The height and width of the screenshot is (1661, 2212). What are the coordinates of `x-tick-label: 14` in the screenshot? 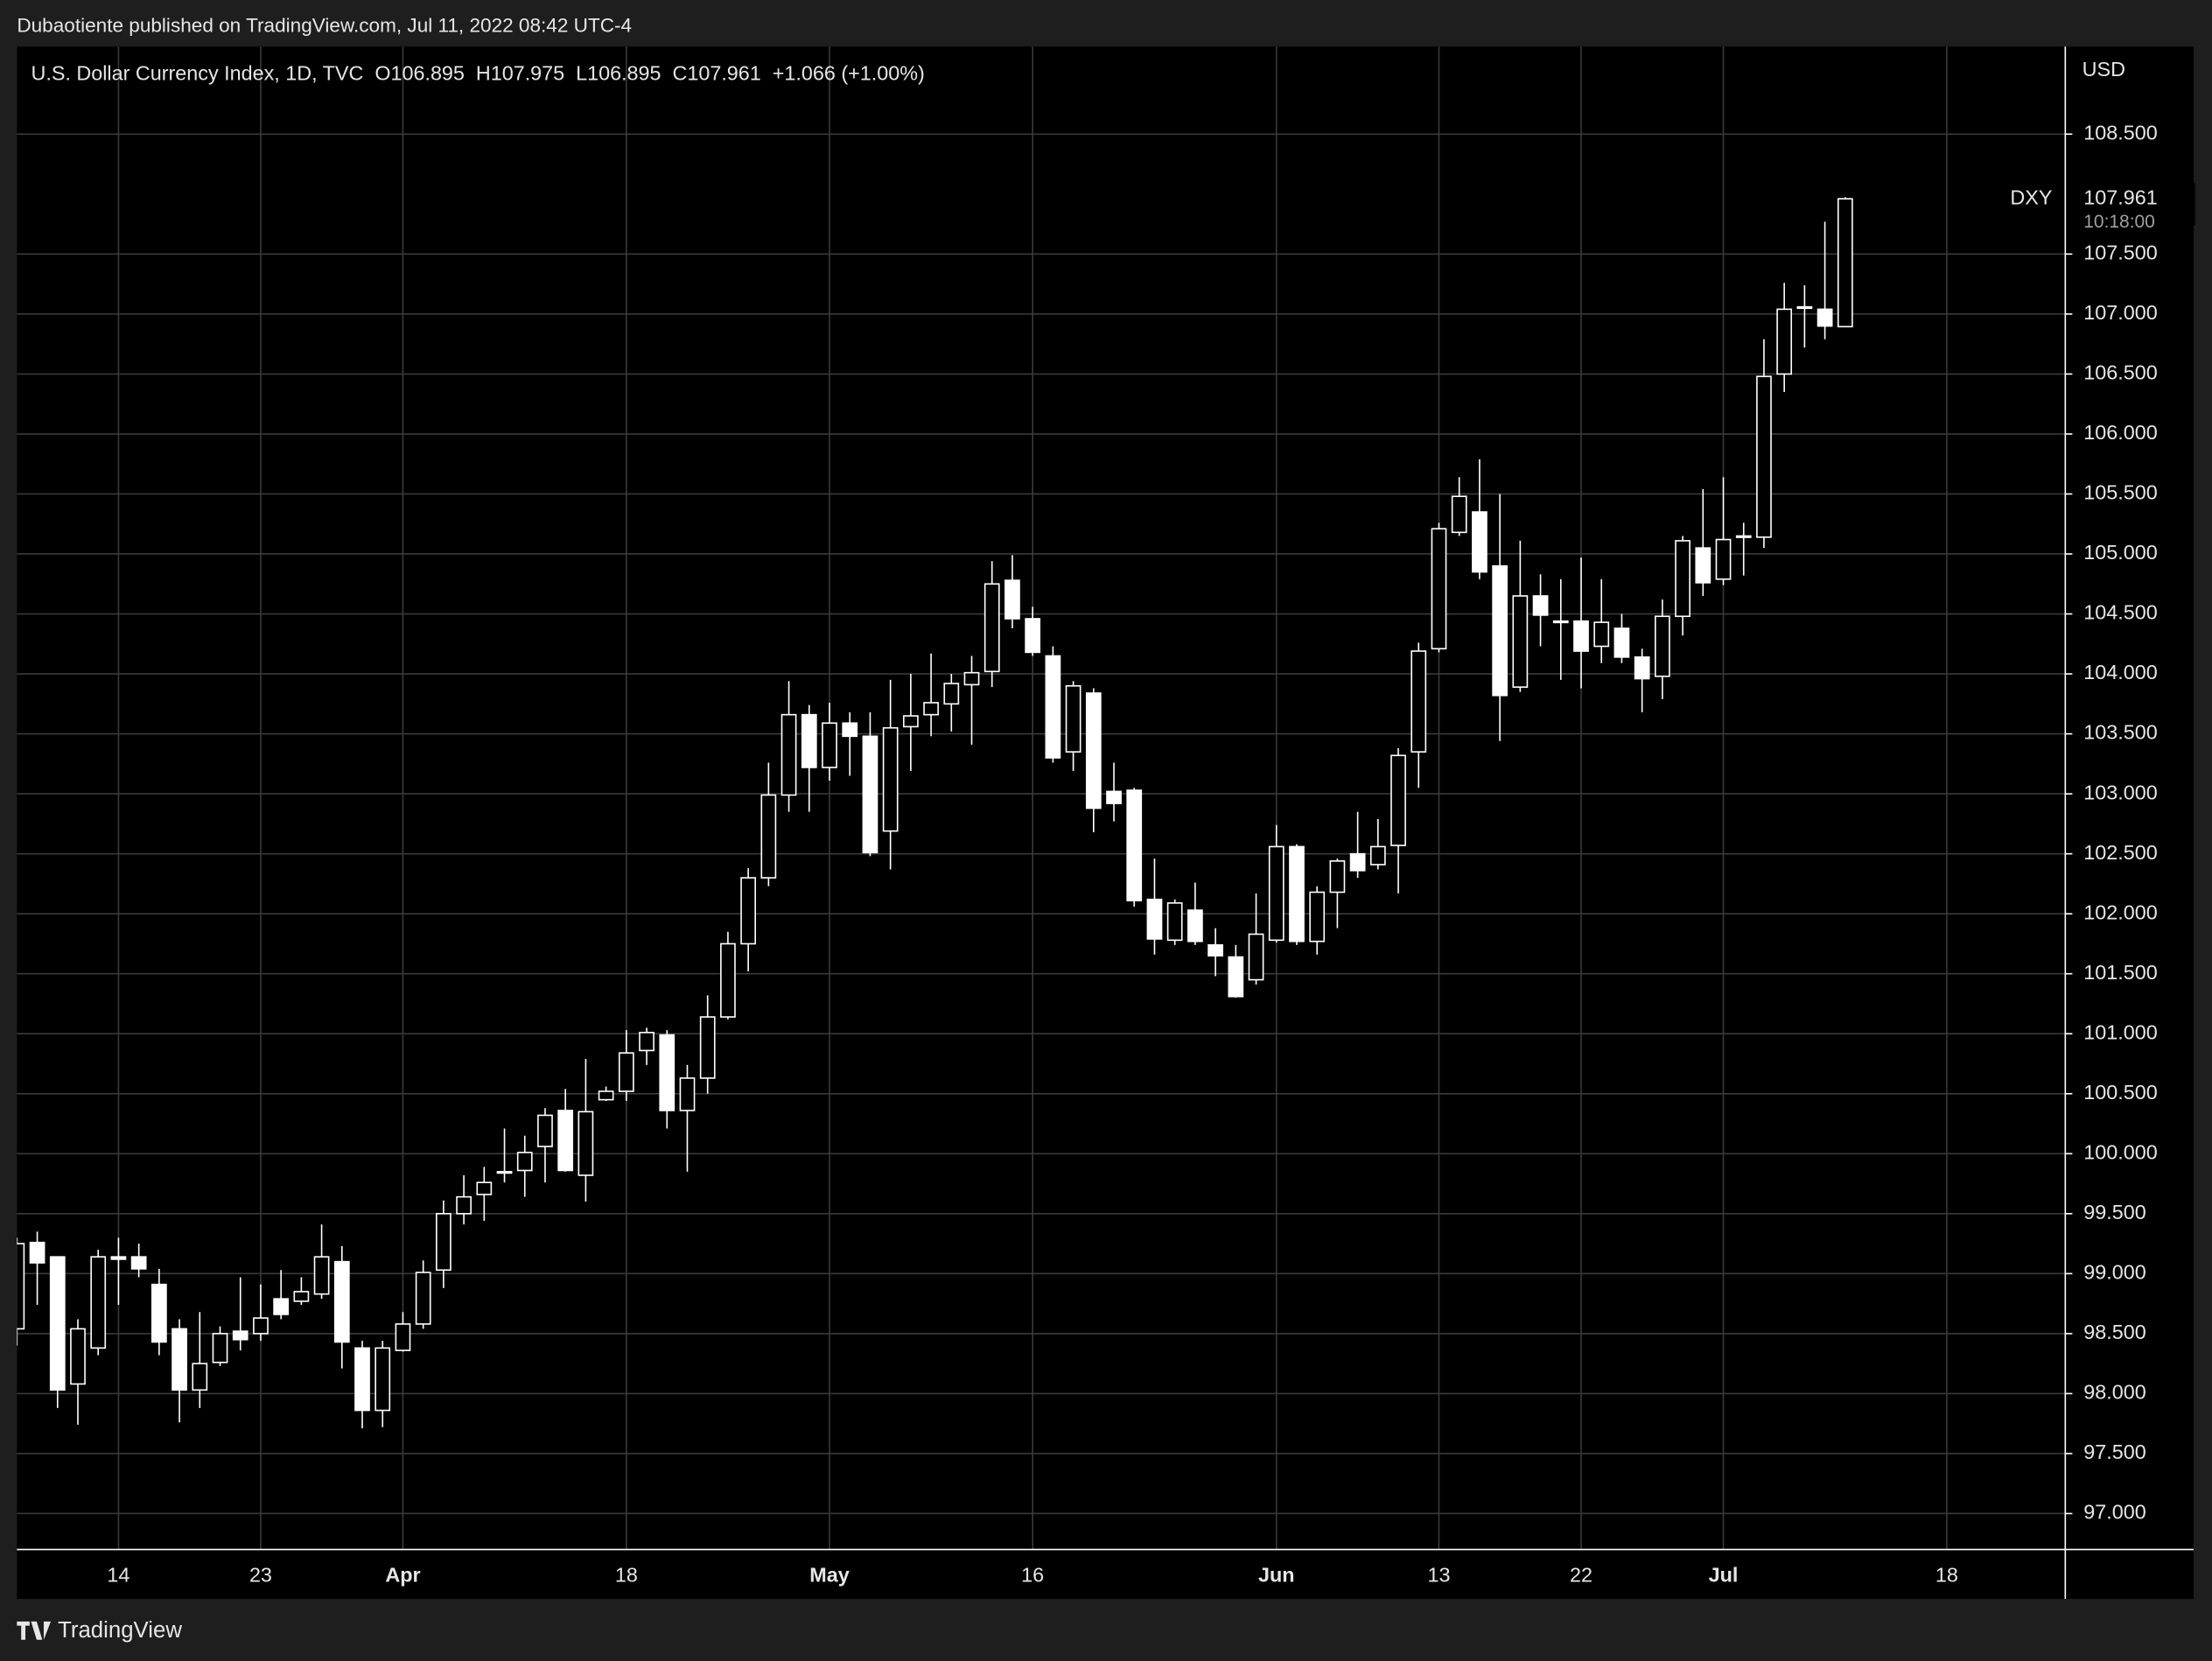 It's located at (118, 1574).